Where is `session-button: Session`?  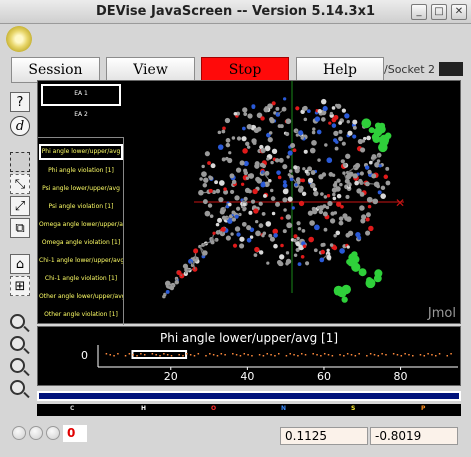 session-button: Session is located at coordinates (55, 70).